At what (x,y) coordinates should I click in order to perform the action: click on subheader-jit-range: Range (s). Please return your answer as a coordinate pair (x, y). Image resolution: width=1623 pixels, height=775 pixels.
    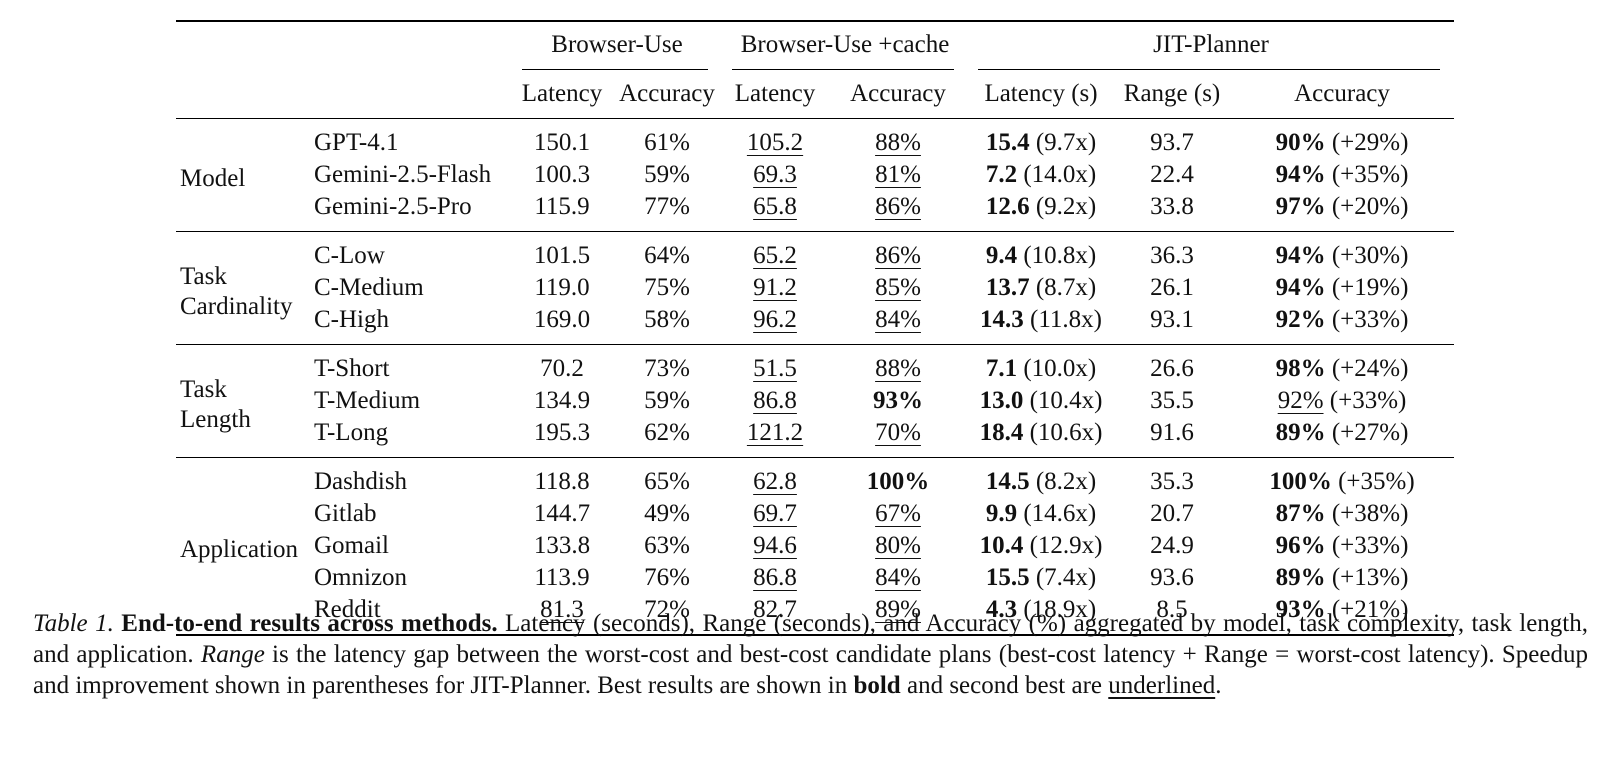
    Looking at the image, I should click on (1172, 93).